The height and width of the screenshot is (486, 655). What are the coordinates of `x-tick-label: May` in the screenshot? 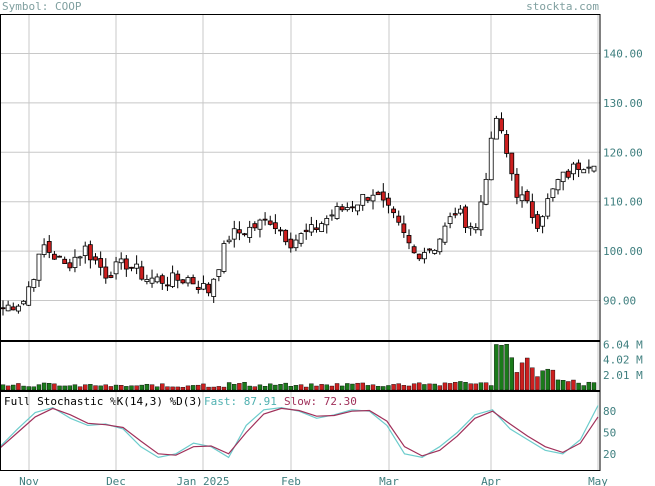 It's located at (598, 480).